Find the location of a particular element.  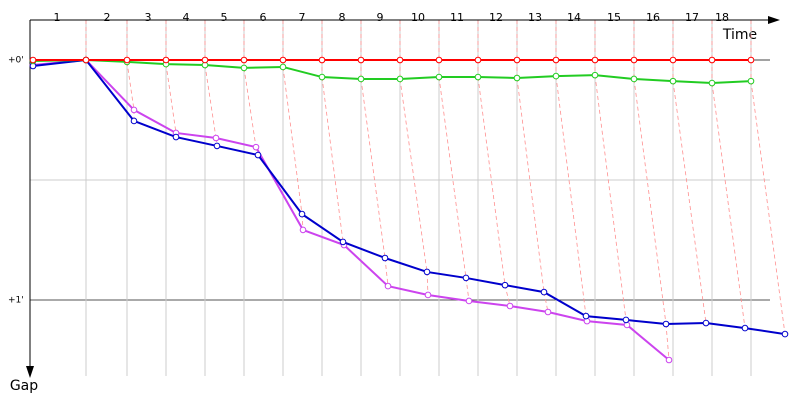

lap-label: 2 is located at coordinates (107, 17).